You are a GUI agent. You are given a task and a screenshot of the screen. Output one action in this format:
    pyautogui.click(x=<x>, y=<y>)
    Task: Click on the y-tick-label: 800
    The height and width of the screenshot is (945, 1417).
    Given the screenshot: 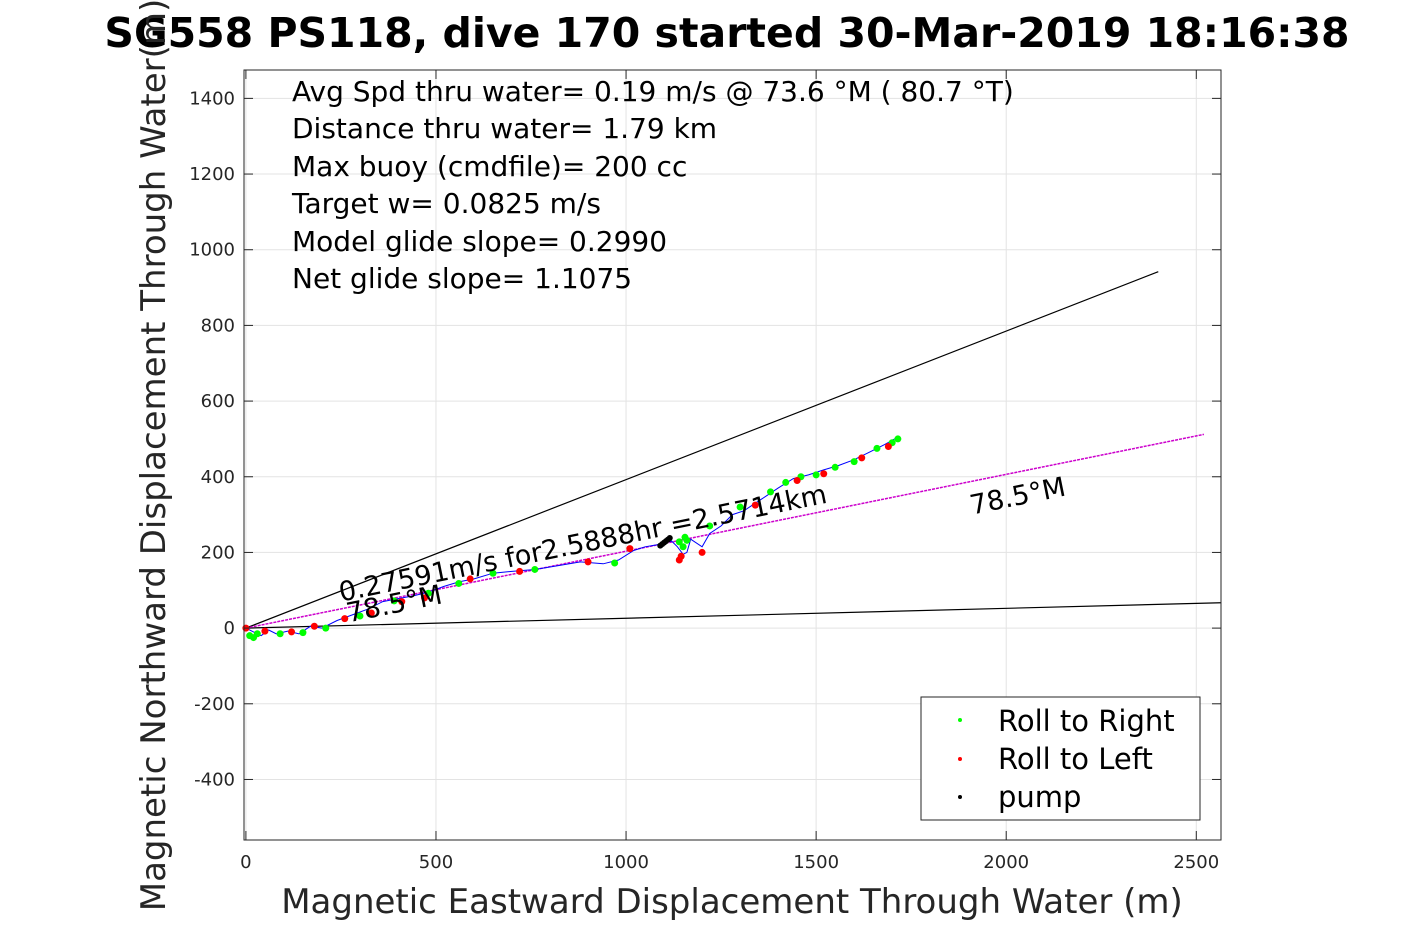 What is the action you would take?
    pyautogui.click(x=218, y=325)
    